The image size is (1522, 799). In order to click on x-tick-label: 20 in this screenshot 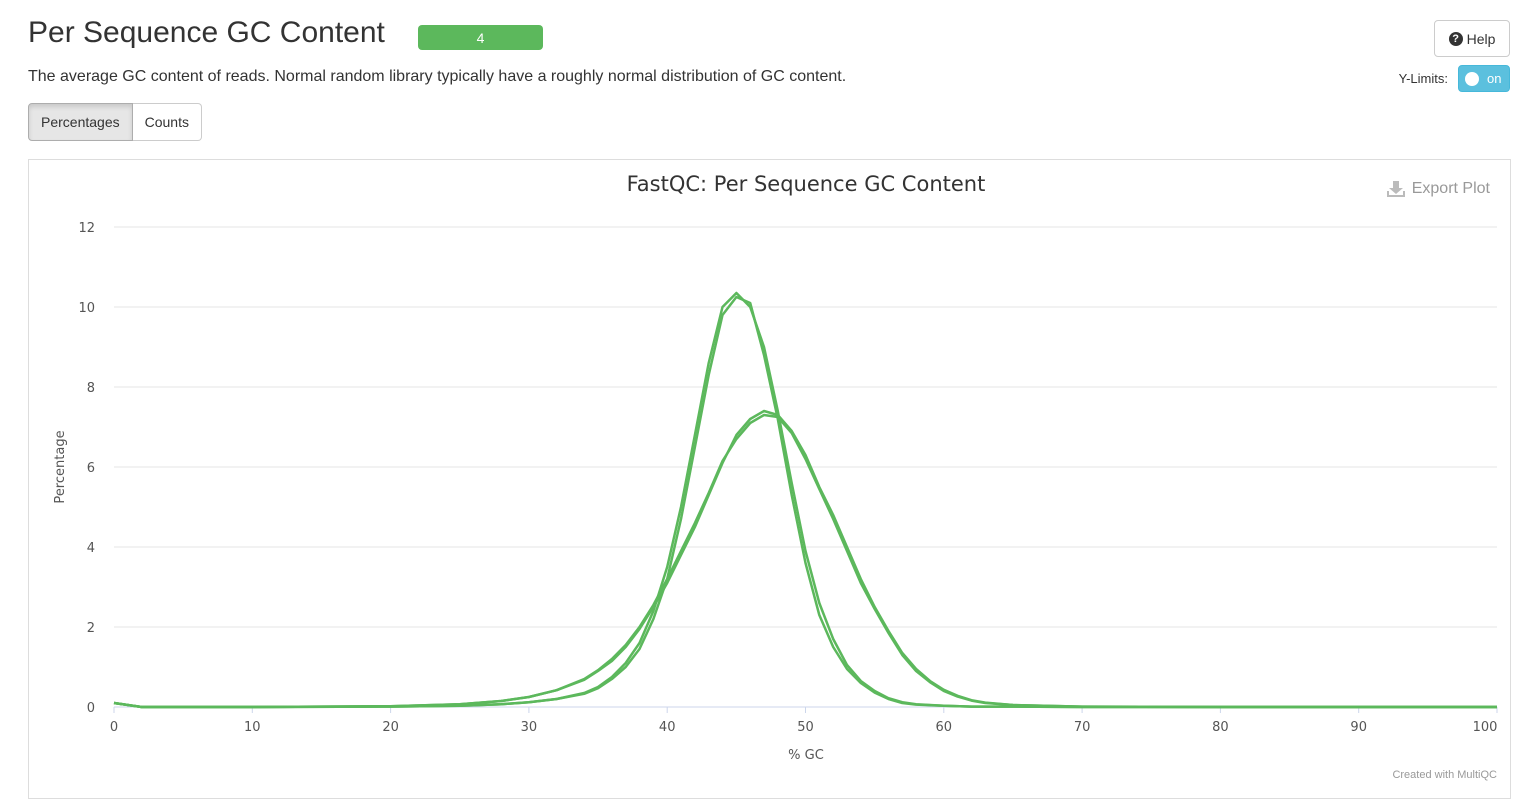, I will do `click(390, 727)`.